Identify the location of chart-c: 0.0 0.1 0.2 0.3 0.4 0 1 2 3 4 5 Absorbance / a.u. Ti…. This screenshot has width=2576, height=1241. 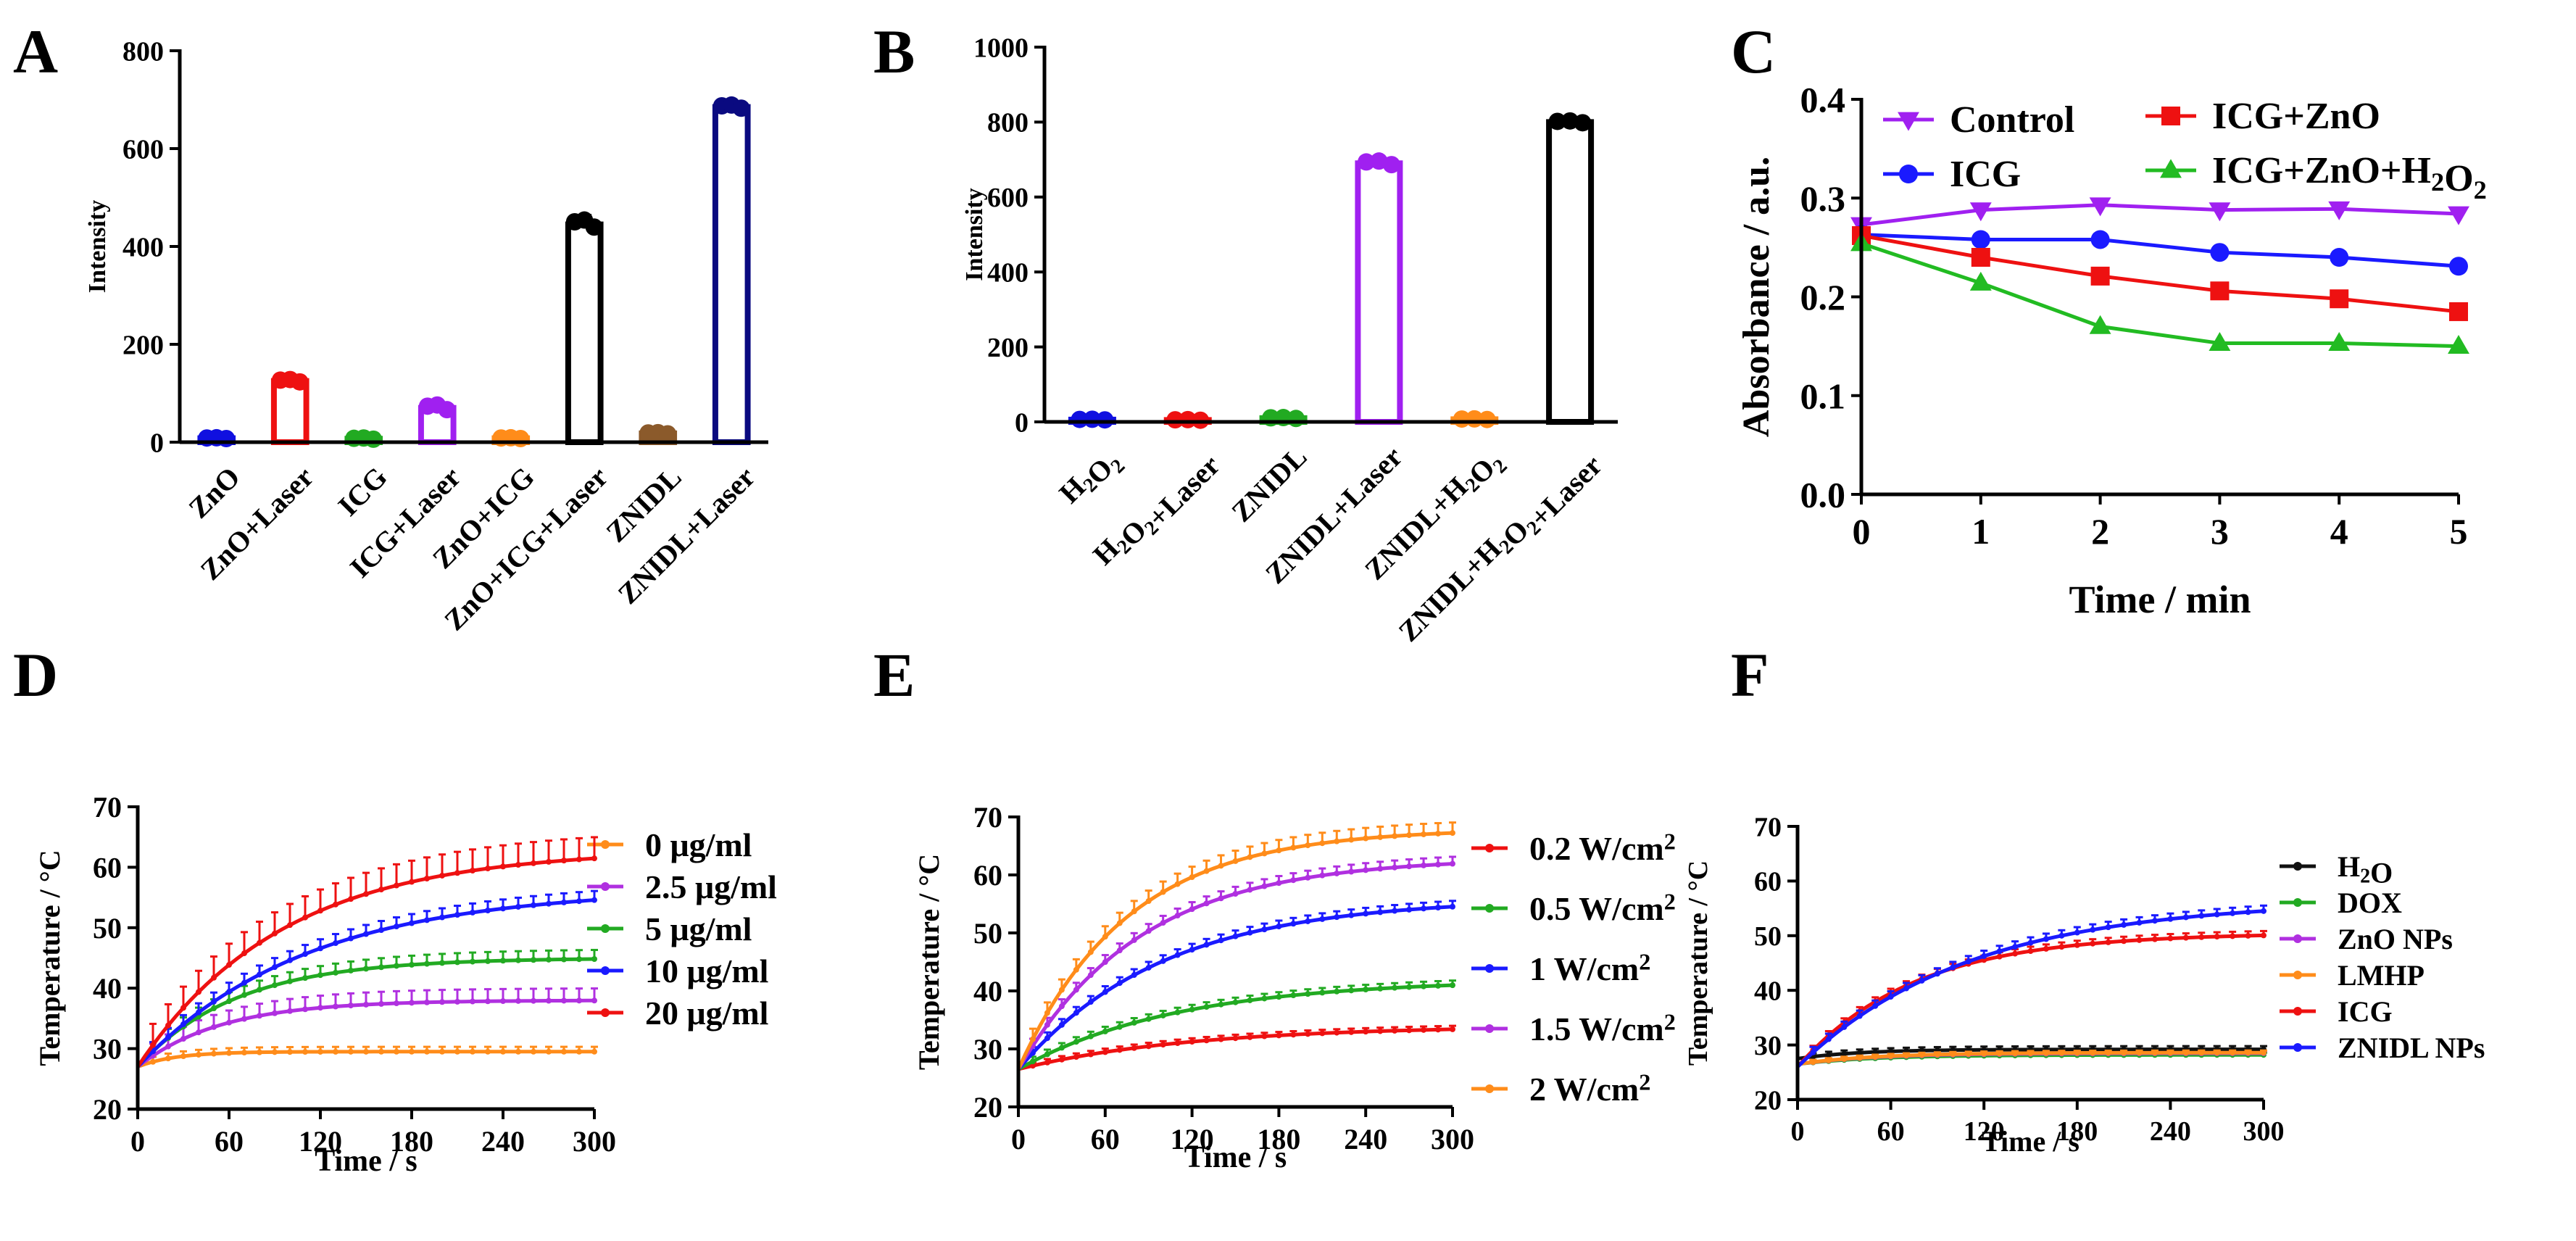
(2111, 351).